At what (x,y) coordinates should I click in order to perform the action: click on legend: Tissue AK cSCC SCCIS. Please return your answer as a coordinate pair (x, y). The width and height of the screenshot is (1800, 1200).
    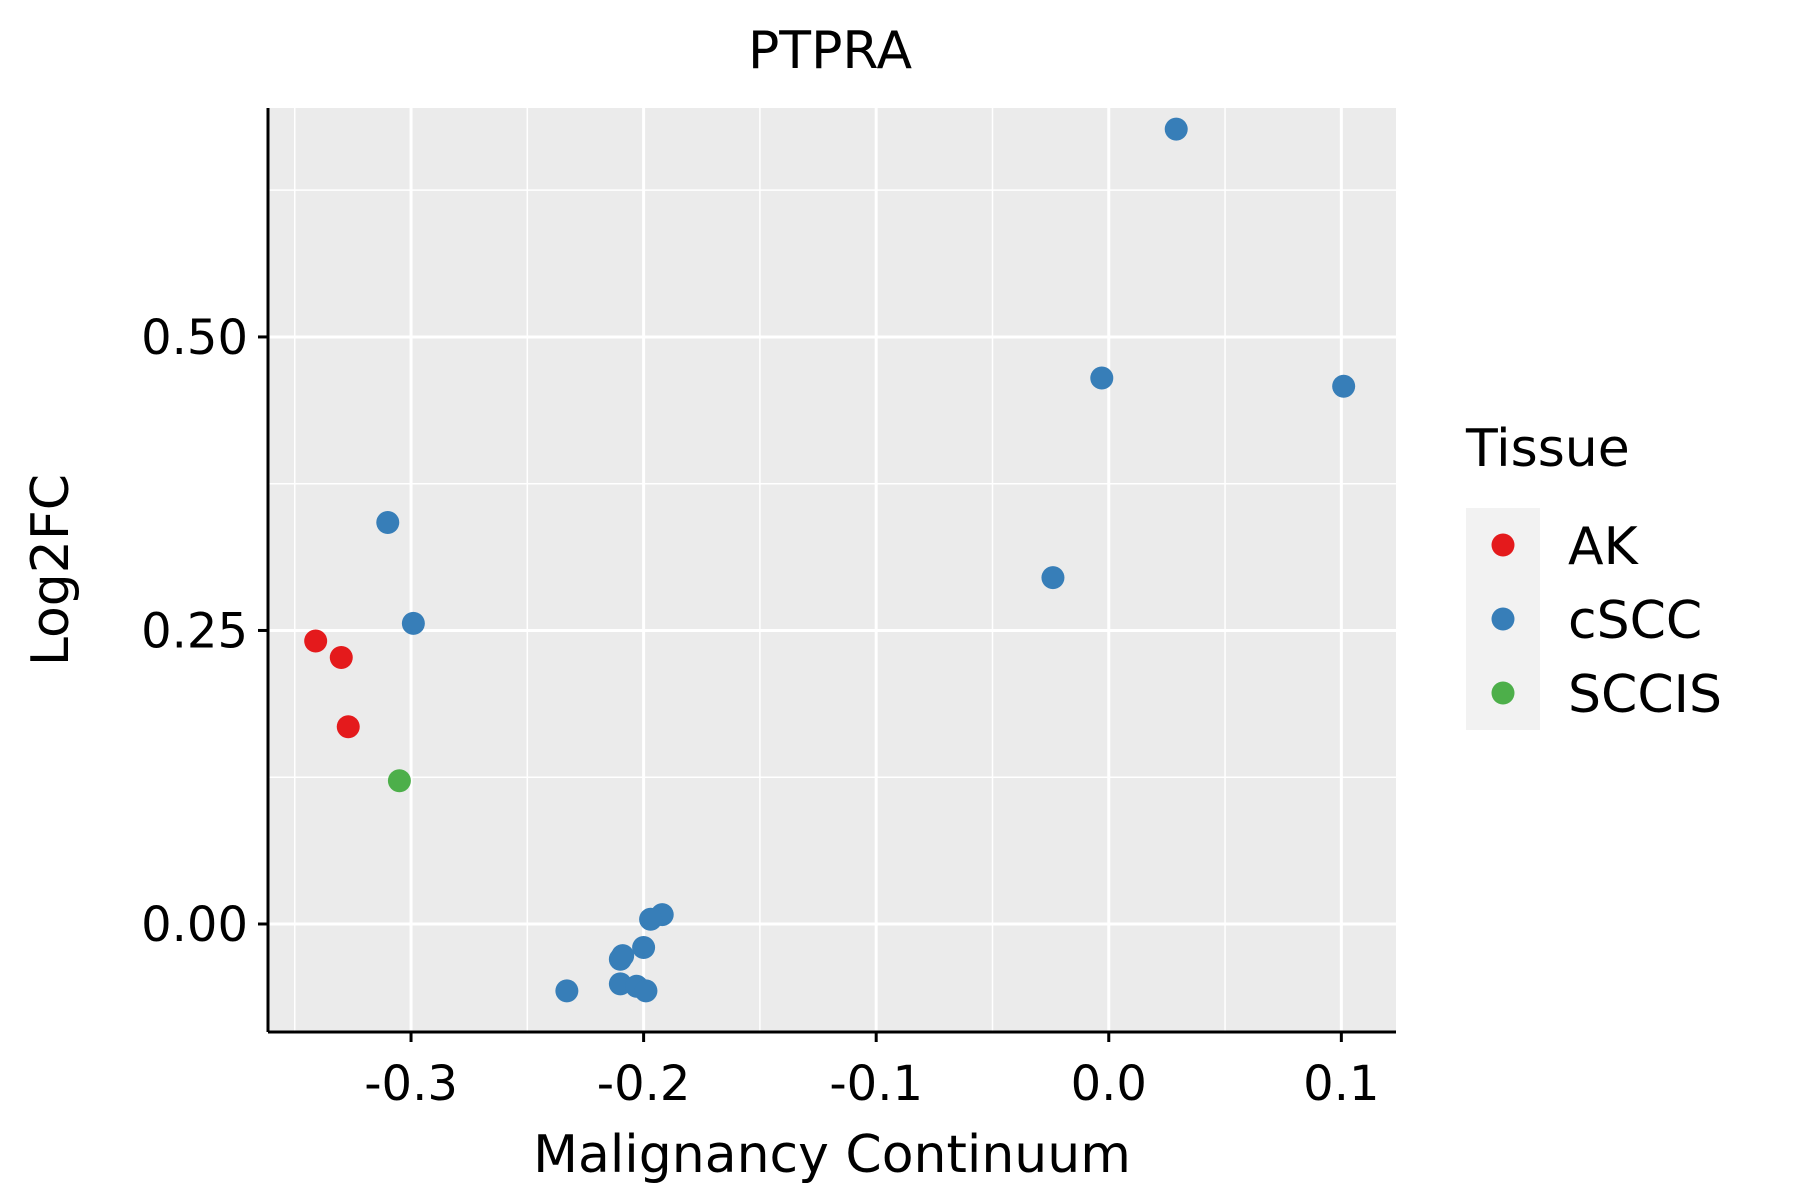
    Looking at the image, I should click on (1593, 574).